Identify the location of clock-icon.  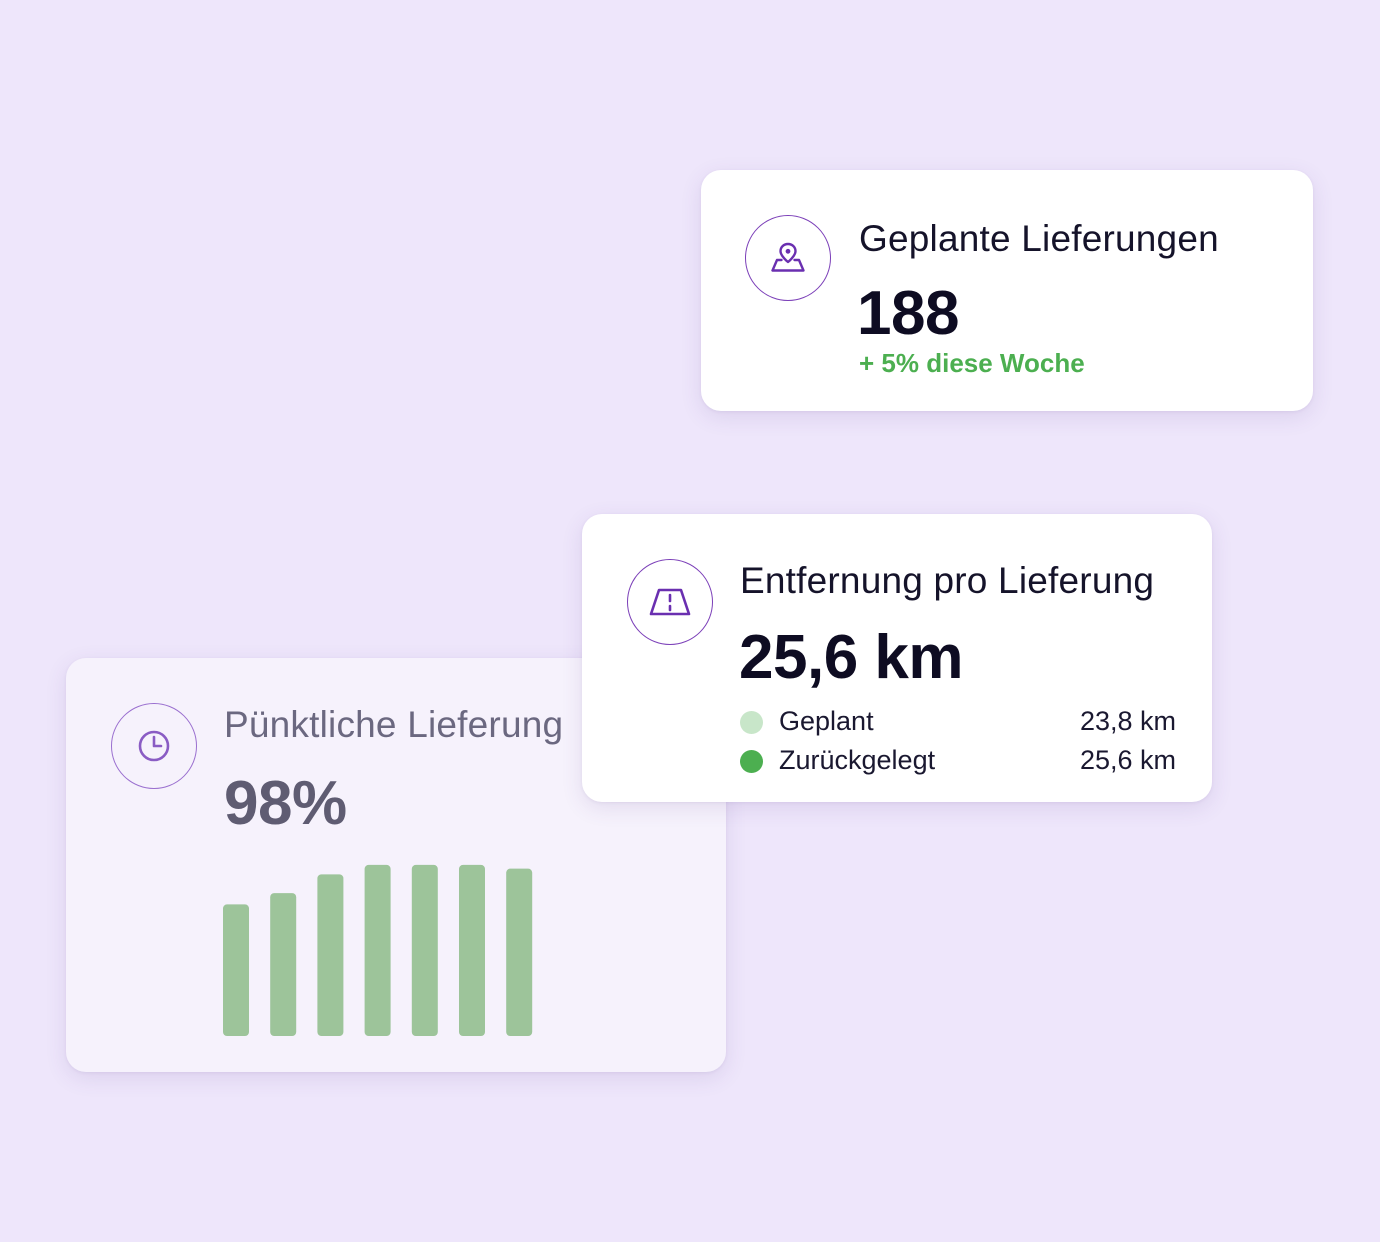
(154, 746).